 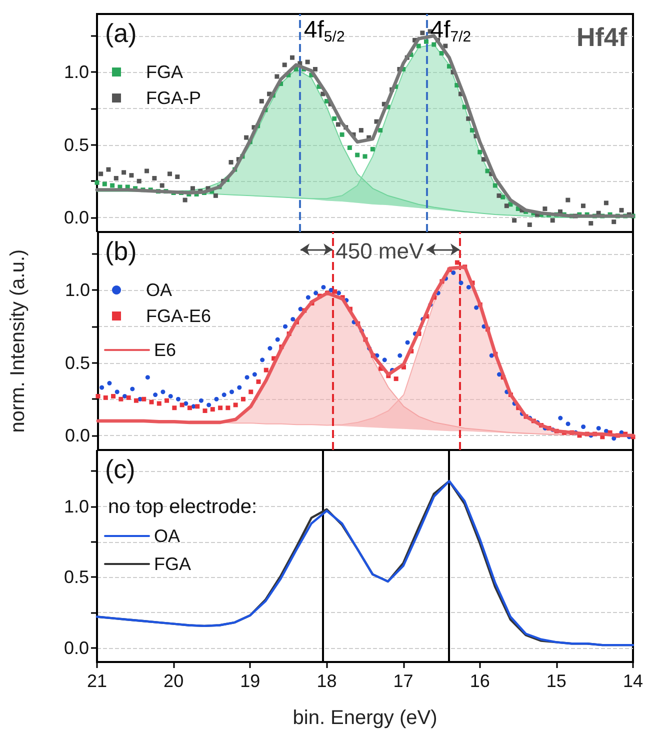 I want to click on x-tick-label: 17, so click(x=403, y=681).